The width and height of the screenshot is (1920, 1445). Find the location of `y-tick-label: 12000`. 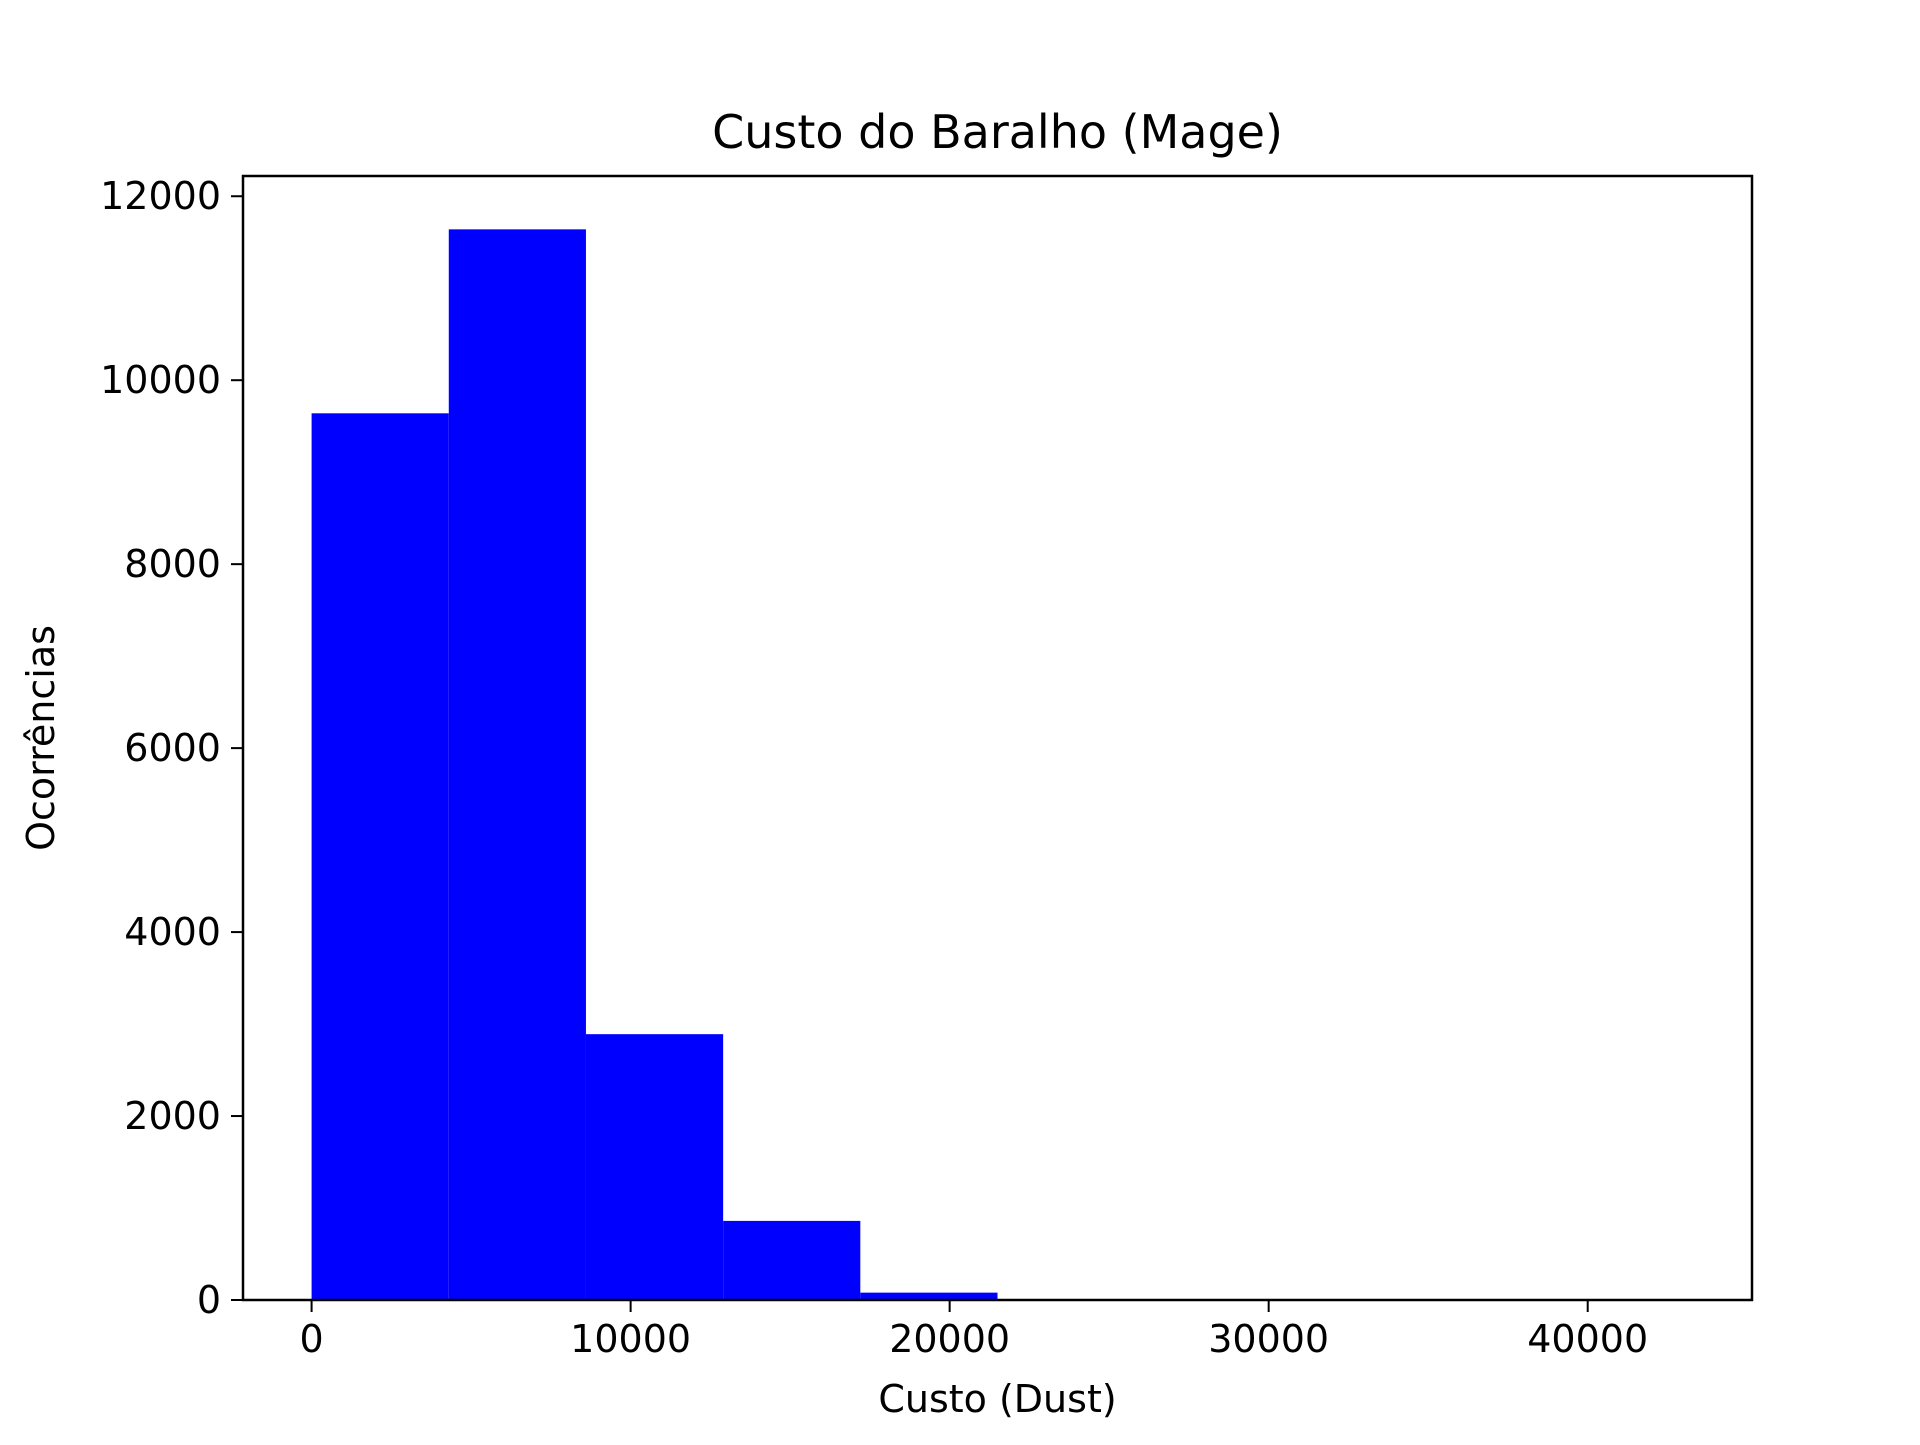

y-tick-label: 12000 is located at coordinates (160, 196).